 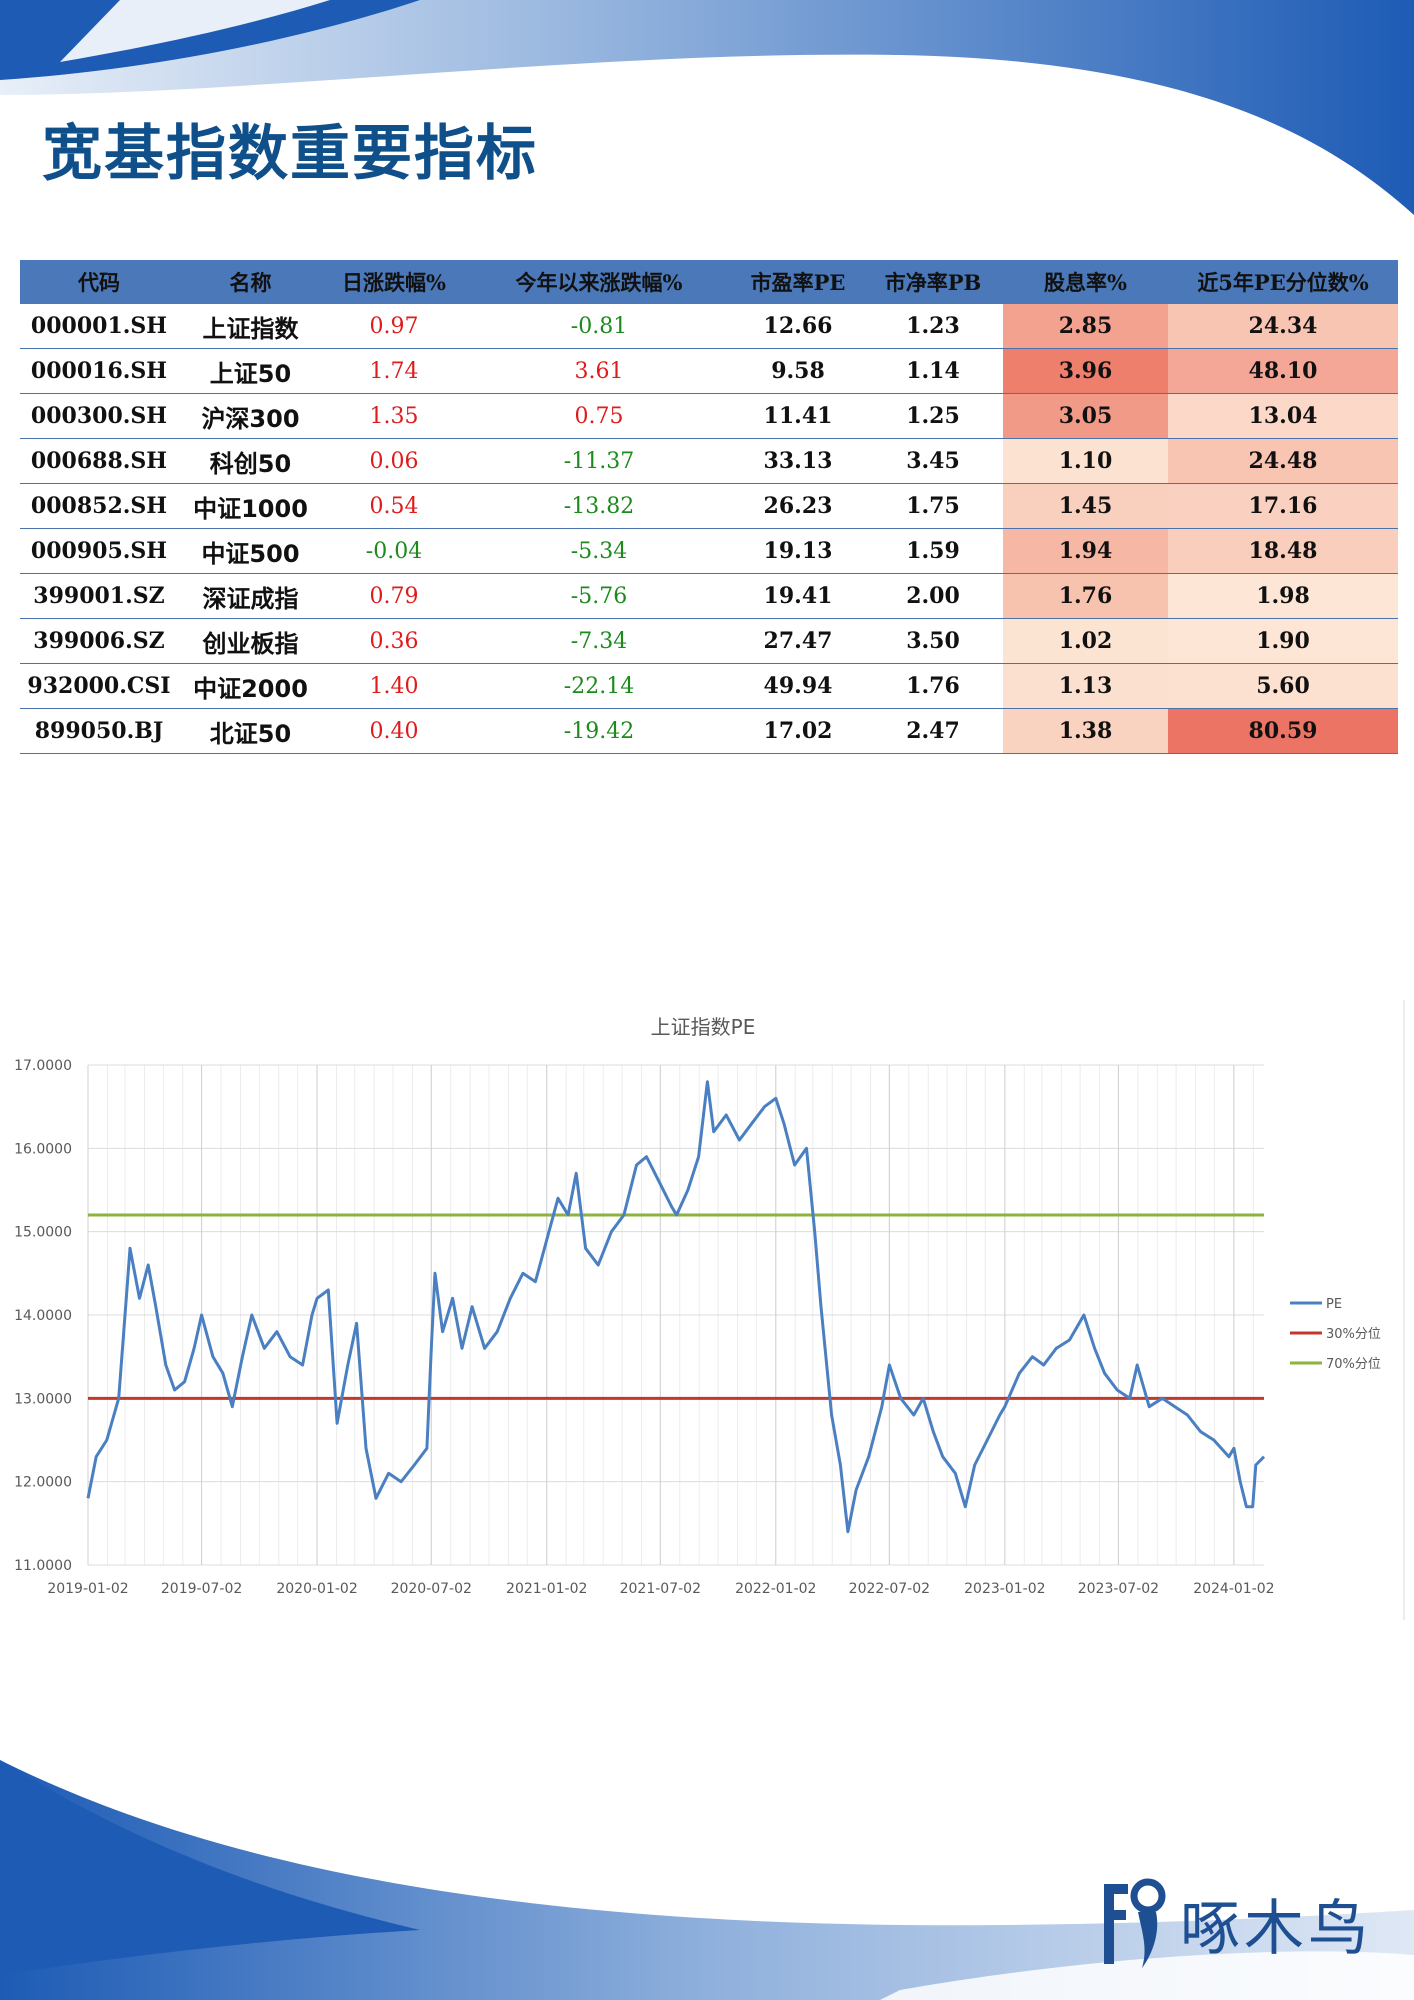 What do you see at coordinates (1283, 326) in the screenshot?
I see `cell-pct: 24.34` at bounding box center [1283, 326].